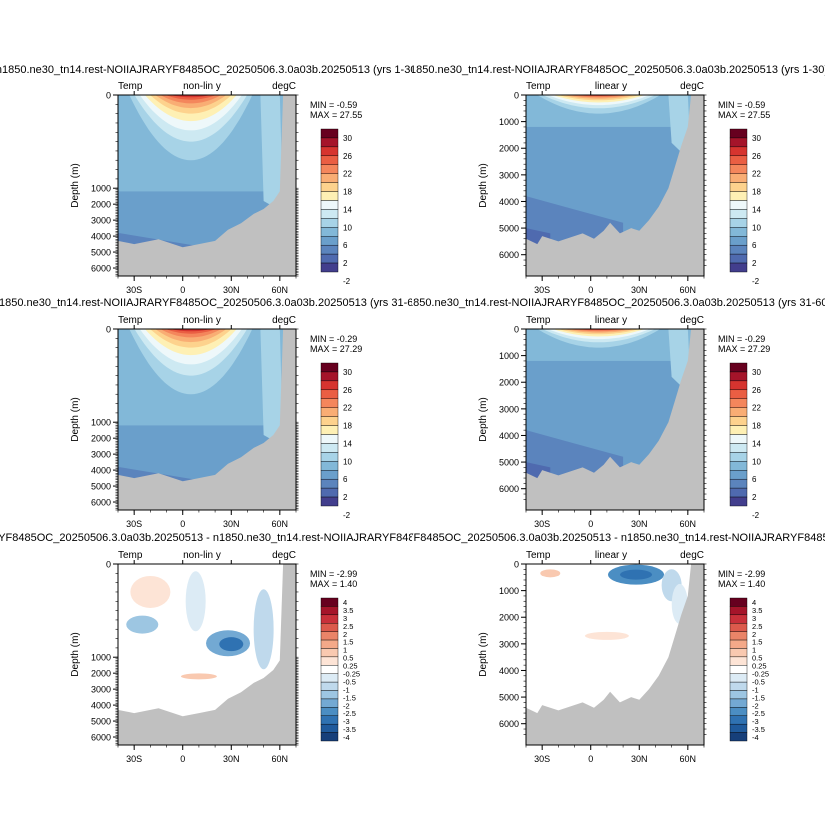  Describe the element at coordinates (345, 634) in the screenshot. I see `colorbar-label: 2` at that location.